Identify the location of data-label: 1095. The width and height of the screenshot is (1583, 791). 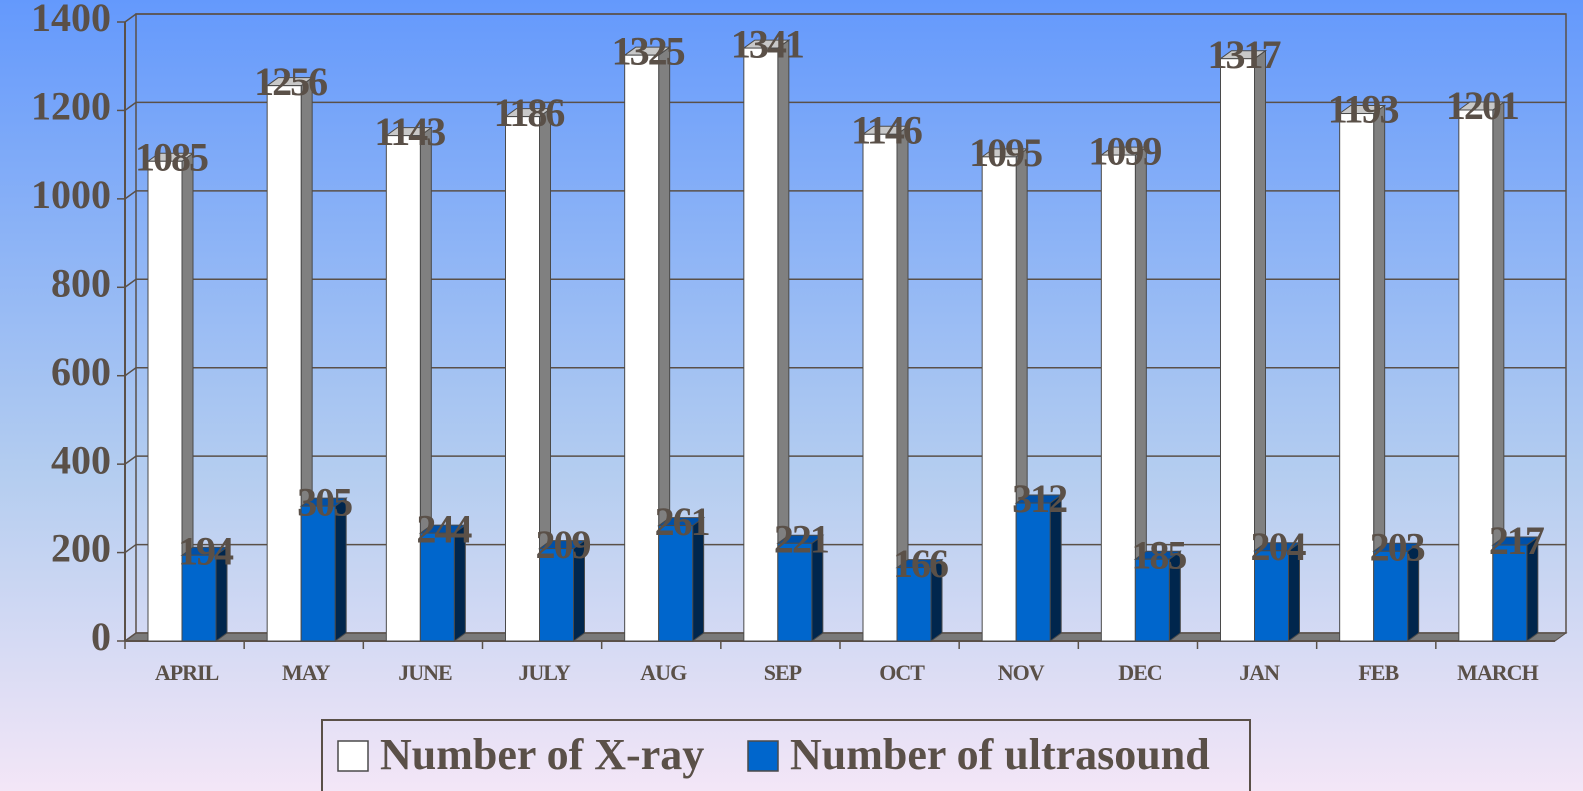
(1005, 152).